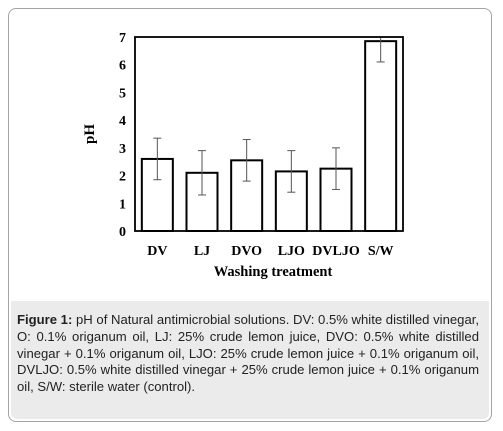  What do you see at coordinates (122, 232) in the screenshot?
I see `y-tick-label: 0` at bounding box center [122, 232].